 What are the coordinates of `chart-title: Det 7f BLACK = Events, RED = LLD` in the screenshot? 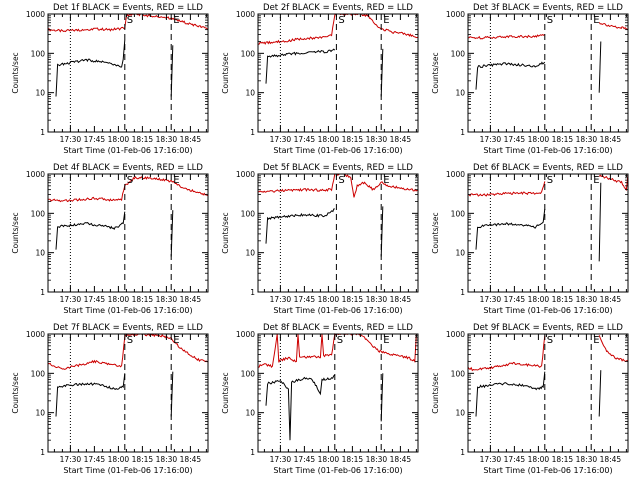 It's located at (128, 328).